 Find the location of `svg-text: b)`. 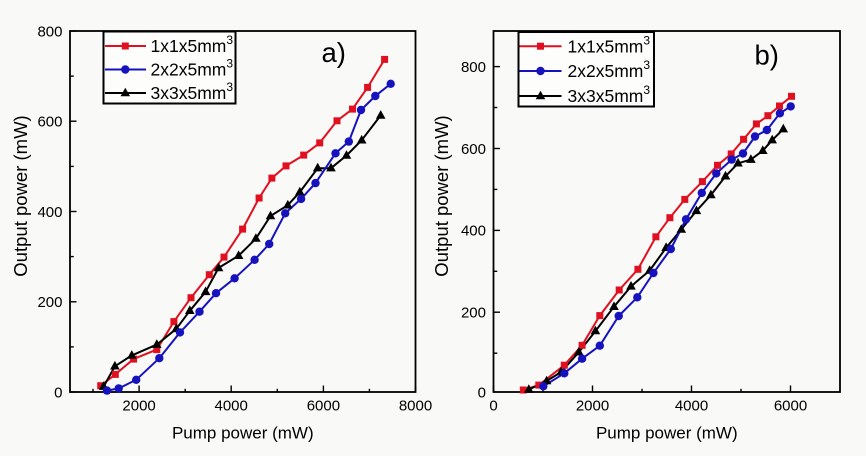

svg-text: b) is located at coordinates (767, 55).